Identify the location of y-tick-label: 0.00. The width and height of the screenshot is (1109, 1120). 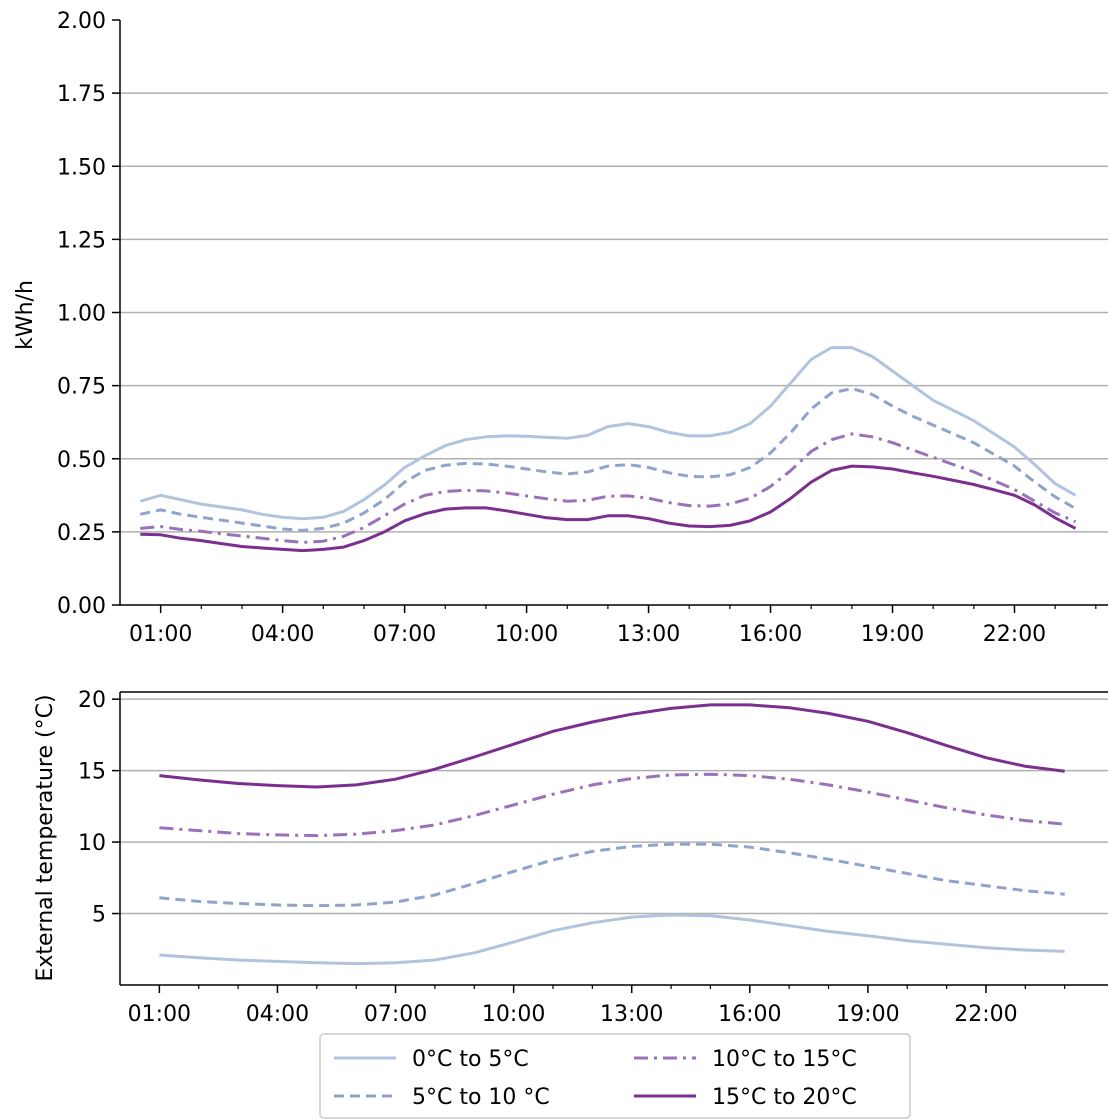
(81, 606).